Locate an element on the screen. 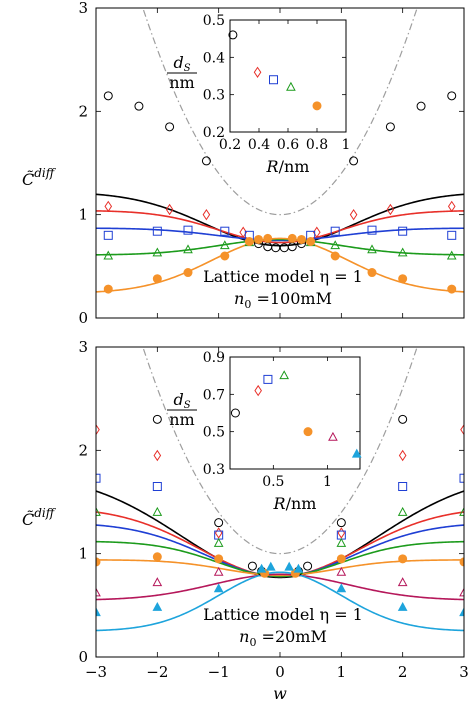 This screenshot has height=701, width=474. inset-y-tick-label: 0.5 is located at coordinates (214, 21).